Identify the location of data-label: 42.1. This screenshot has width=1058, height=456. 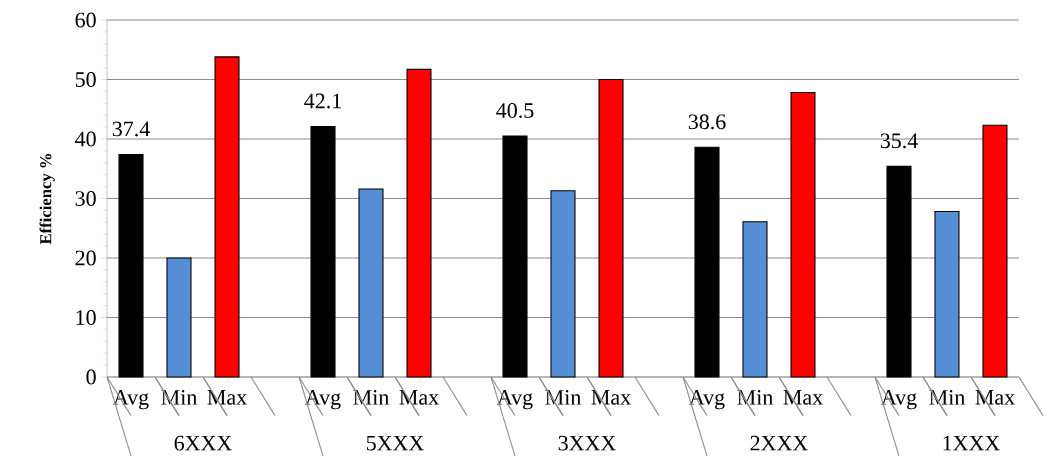
(322, 101).